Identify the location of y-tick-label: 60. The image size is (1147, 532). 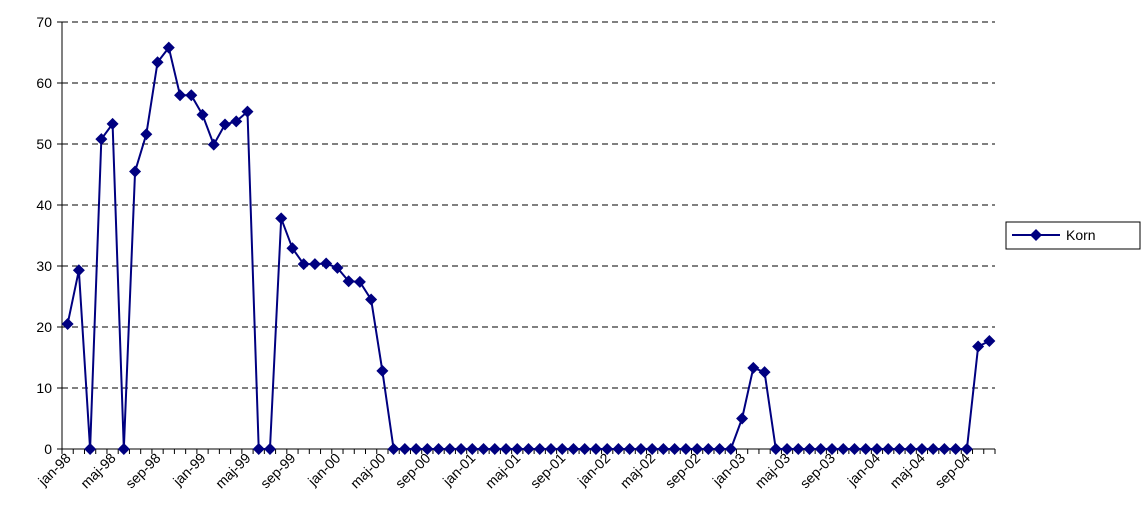
(44, 83).